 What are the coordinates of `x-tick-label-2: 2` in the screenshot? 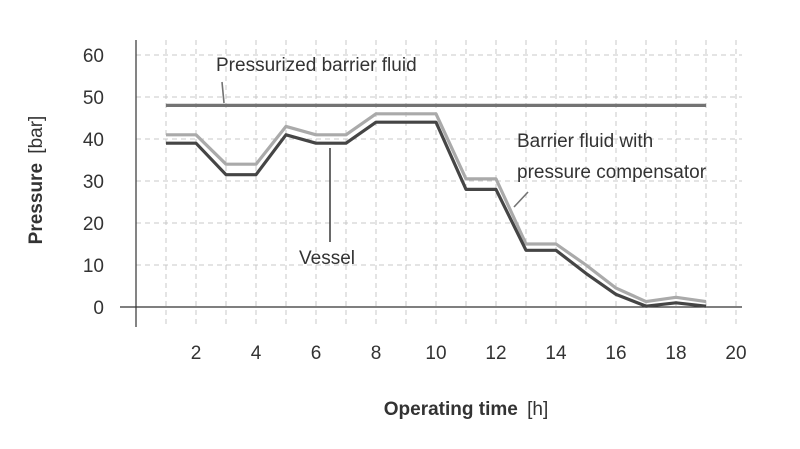 It's located at (196, 353).